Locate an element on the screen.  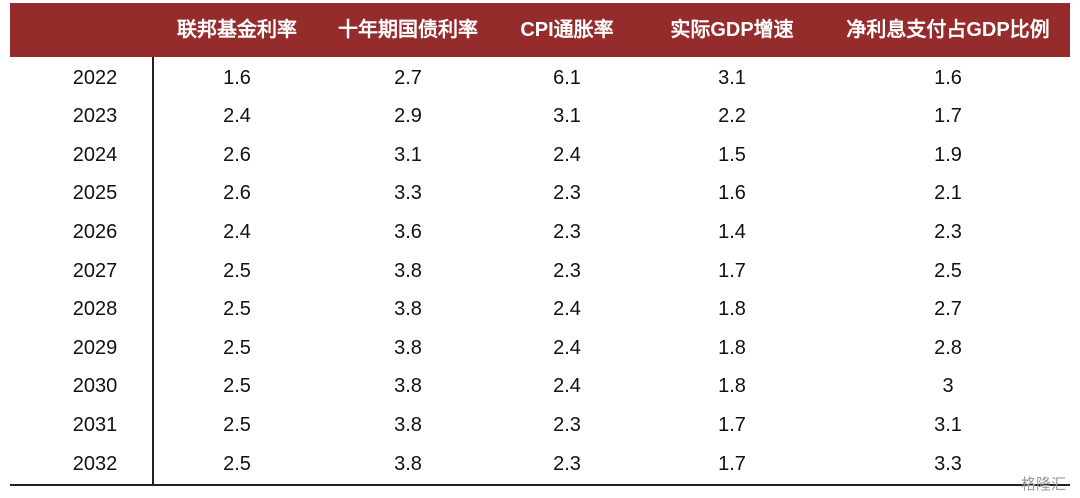
column-header: CPI通胀率 is located at coordinates (567, 30).